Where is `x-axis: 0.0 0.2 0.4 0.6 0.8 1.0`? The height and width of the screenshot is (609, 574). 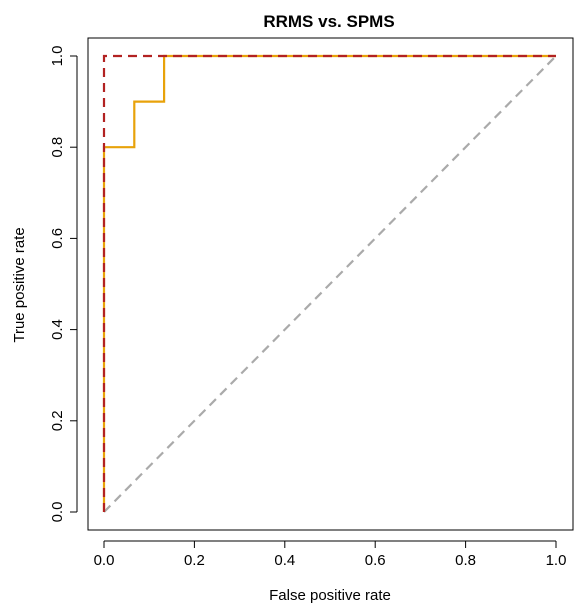
x-axis: 0.0 0.2 0.4 0.6 0.8 1.0 is located at coordinates (330, 554).